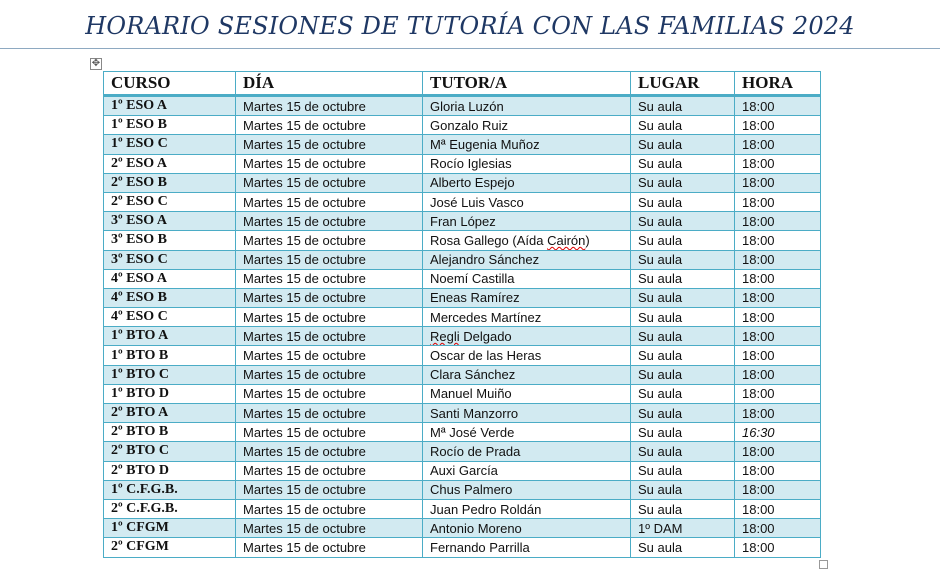  What do you see at coordinates (169, 547) in the screenshot?
I see `cell-curso: 2º CFGM` at bounding box center [169, 547].